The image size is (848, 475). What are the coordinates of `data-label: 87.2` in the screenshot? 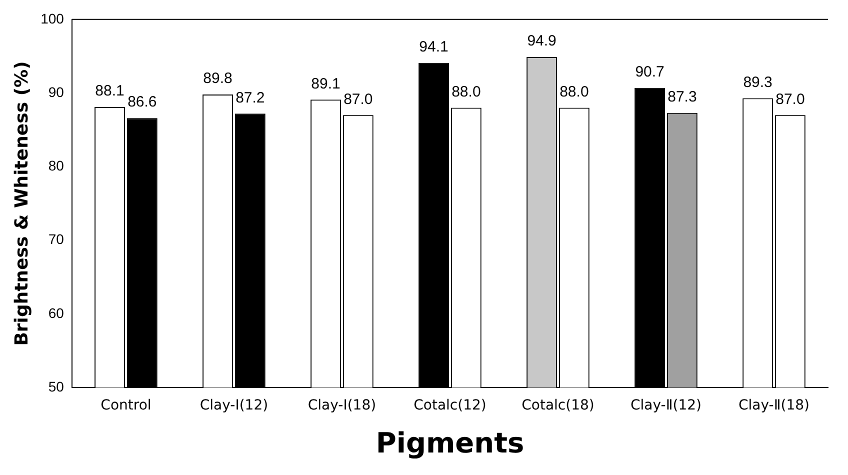 It's located at (250, 97).